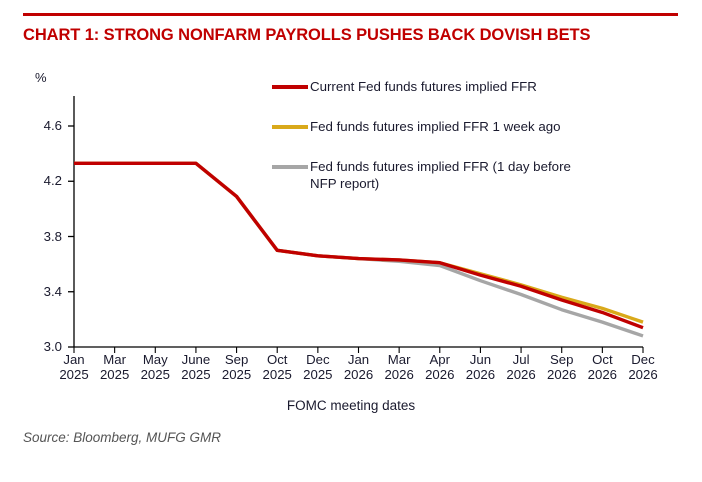 The height and width of the screenshot is (482, 702). Describe the element at coordinates (196, 359) in the screenshot. I see `x-tick-month: June` at that location.